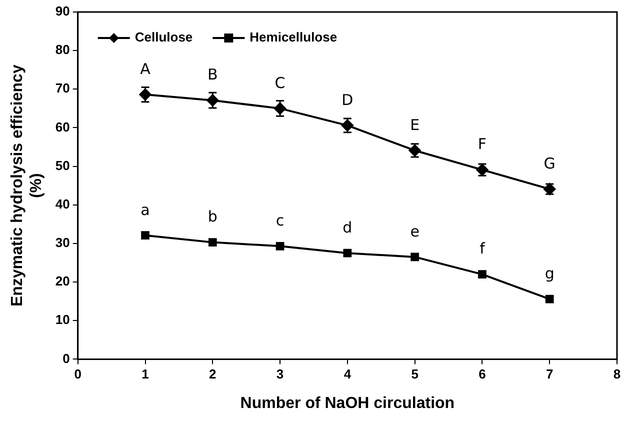 This screenshot has width=629, height=421. Describe the element at coordinates (549, 273) in the screenshot. I see `annotation: g` at that location.